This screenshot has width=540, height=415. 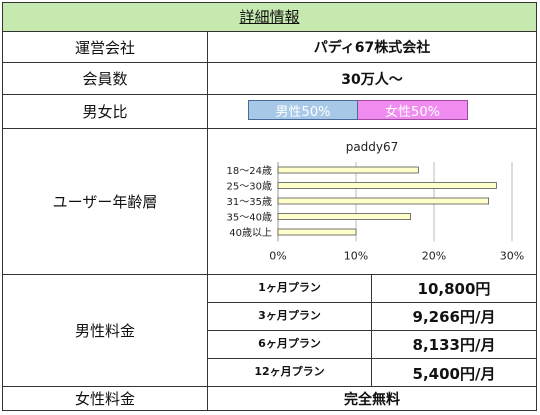 I want to click on x-tick-label: 30%, so click(x=512, y=256).